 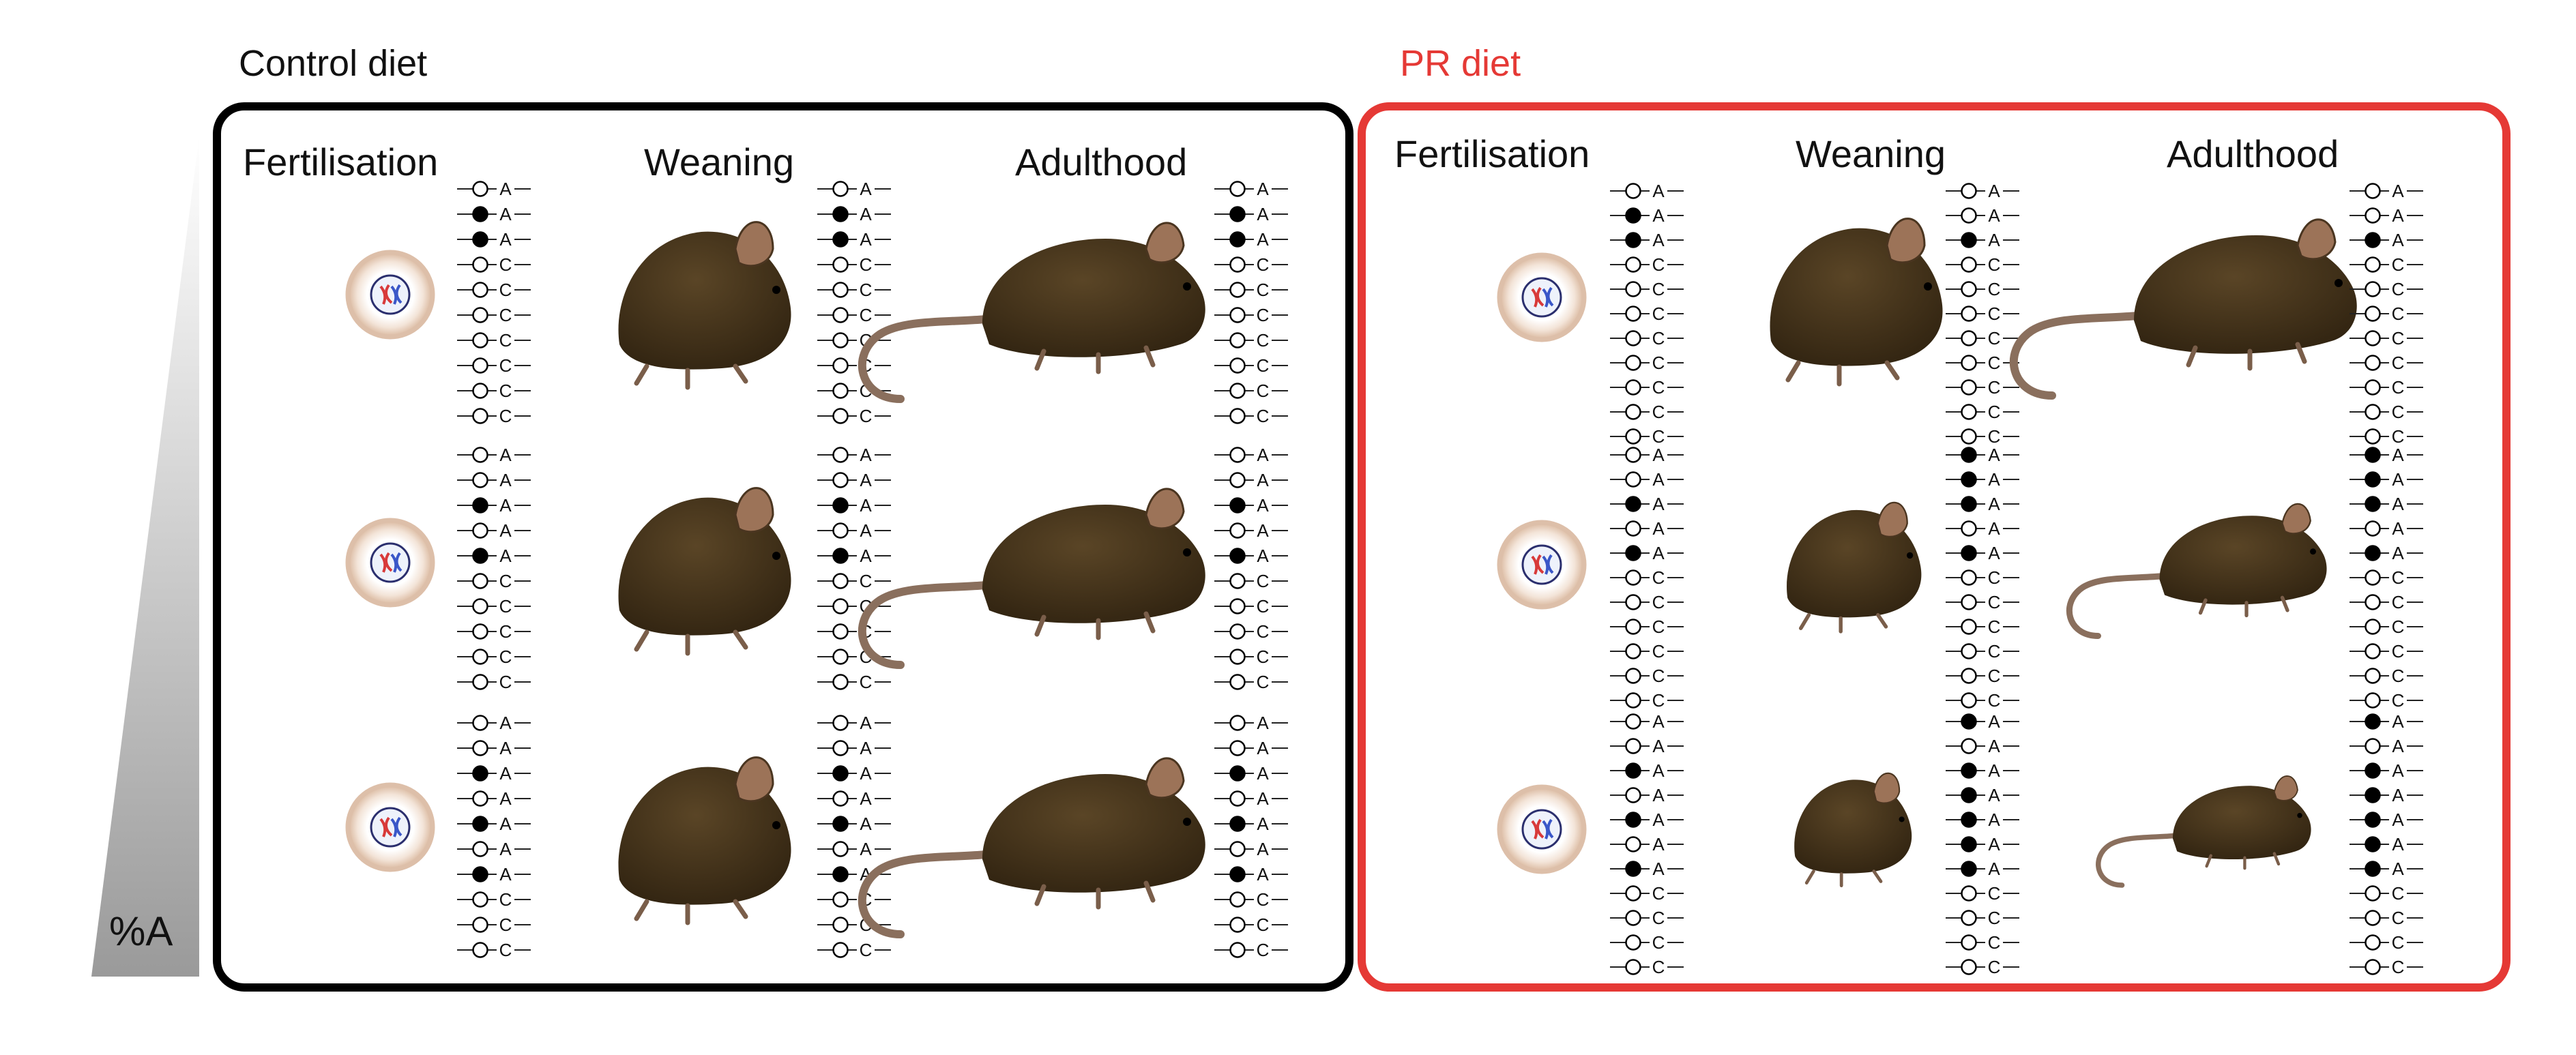 I want to click on percent-a-label: %A, so click(x=141, y=931).